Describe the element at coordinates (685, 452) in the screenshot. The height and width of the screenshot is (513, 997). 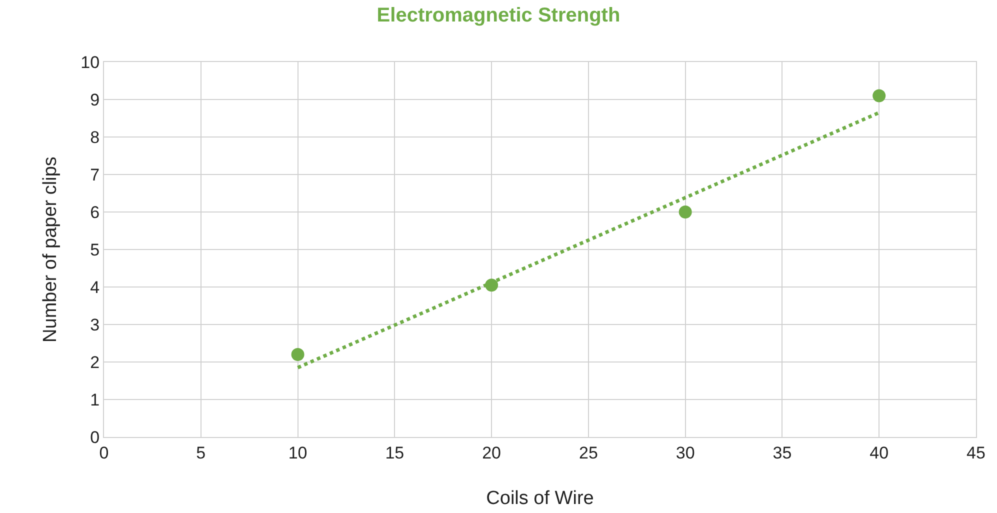
I see `x-tick-label: 30` at that location.